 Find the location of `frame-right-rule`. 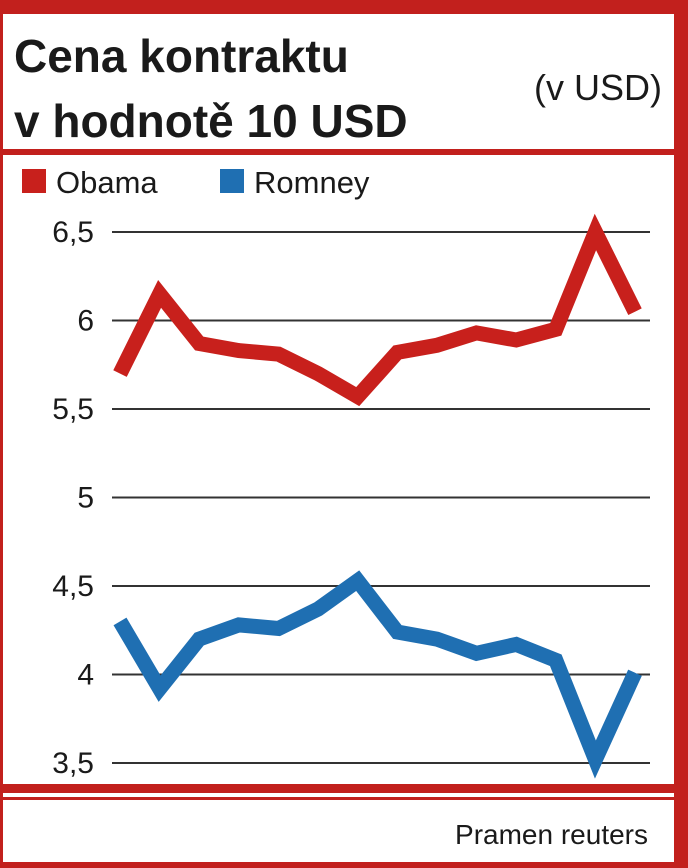

frame-right-rule is located at coordinates (681, 434).